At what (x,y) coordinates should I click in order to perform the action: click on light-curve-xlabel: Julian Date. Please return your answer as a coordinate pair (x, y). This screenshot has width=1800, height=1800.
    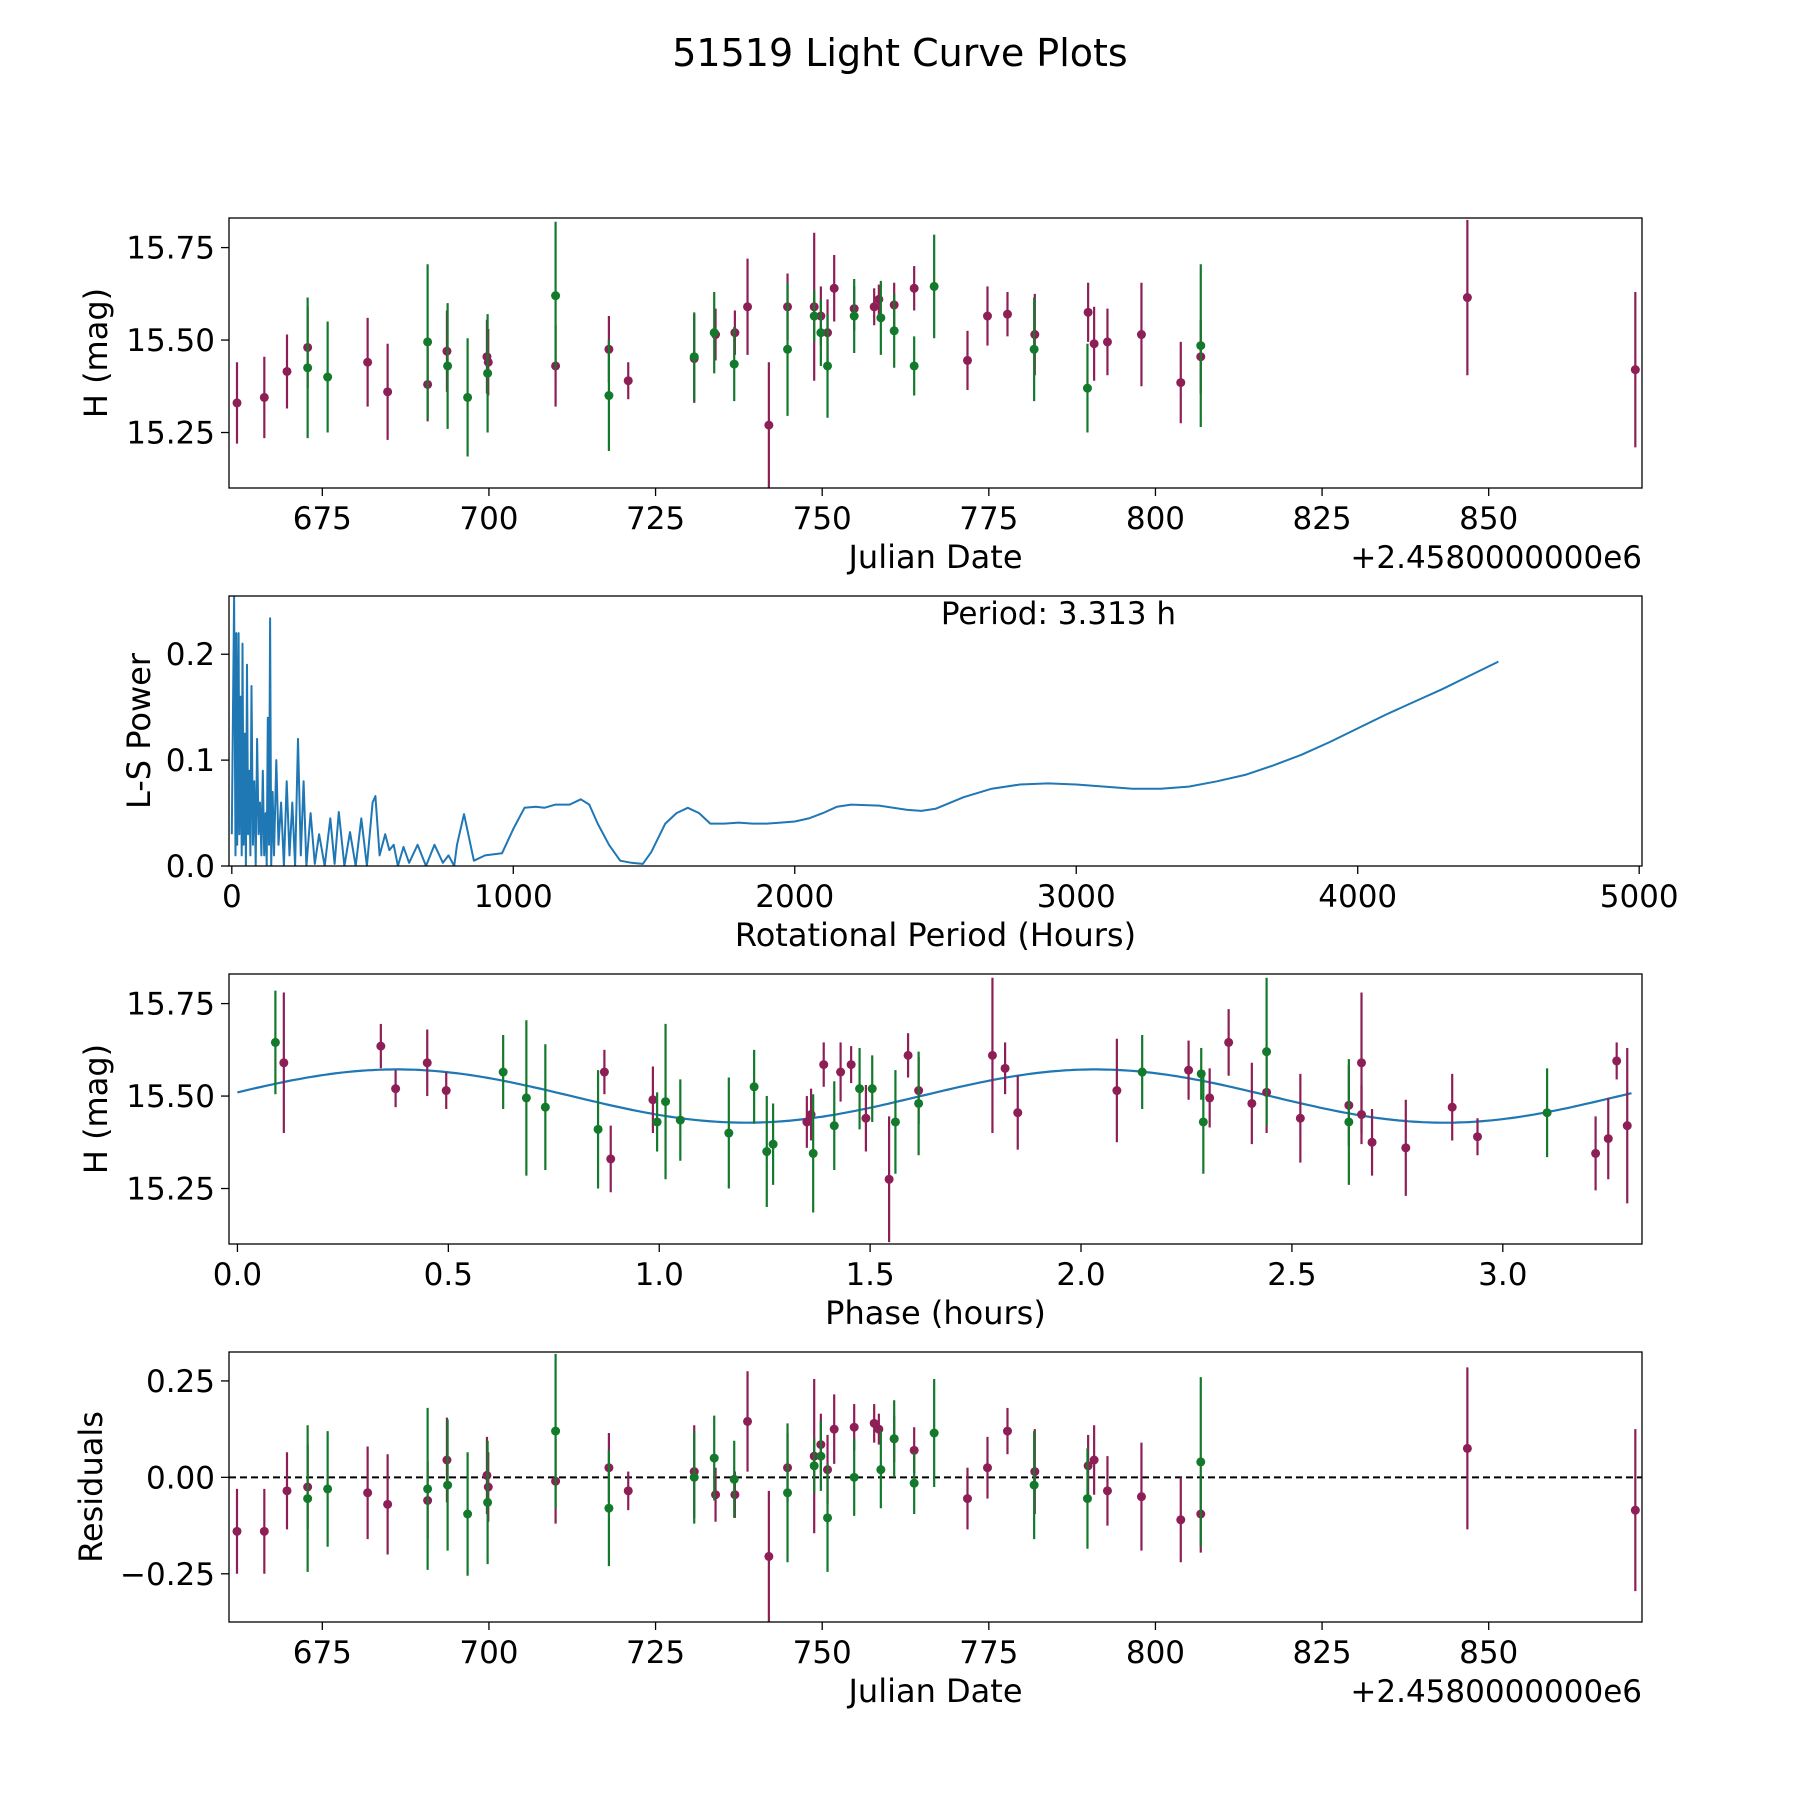
    Looking at the image, I should click on (934, 557).